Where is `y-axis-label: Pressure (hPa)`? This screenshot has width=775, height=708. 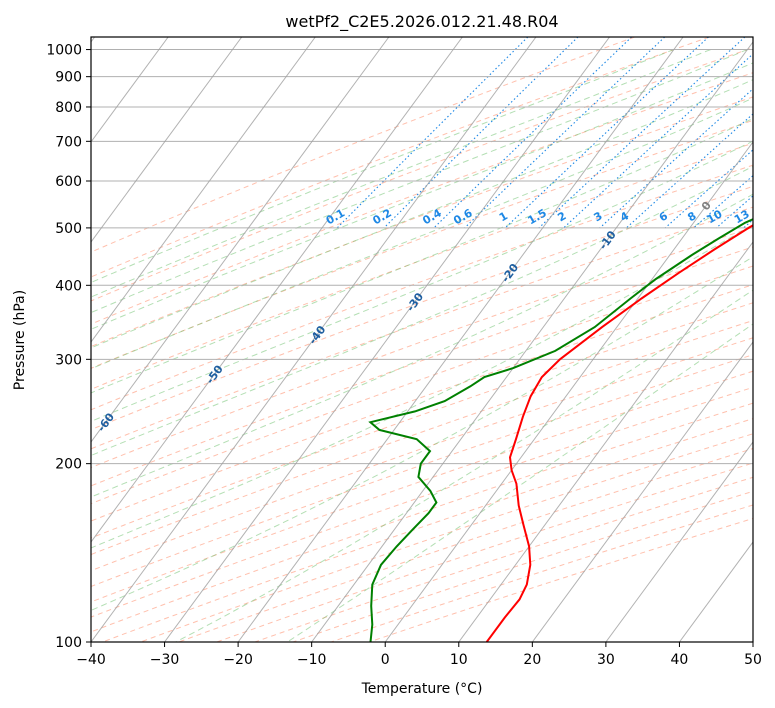 y-axis-label: Pressure (hPa) is located at coordinates (20, 340).